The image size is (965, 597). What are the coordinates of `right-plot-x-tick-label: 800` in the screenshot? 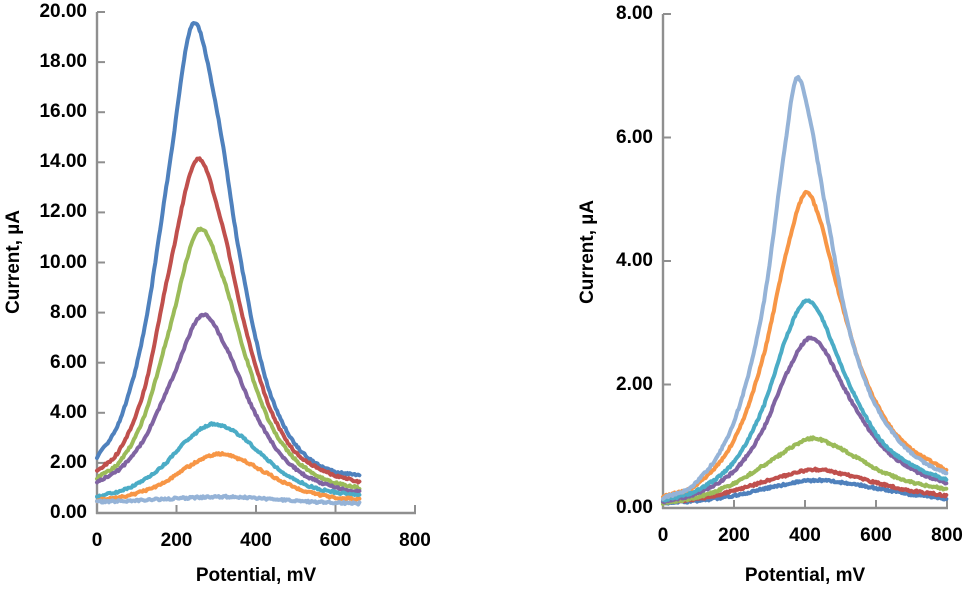 It's located at (947, 535).